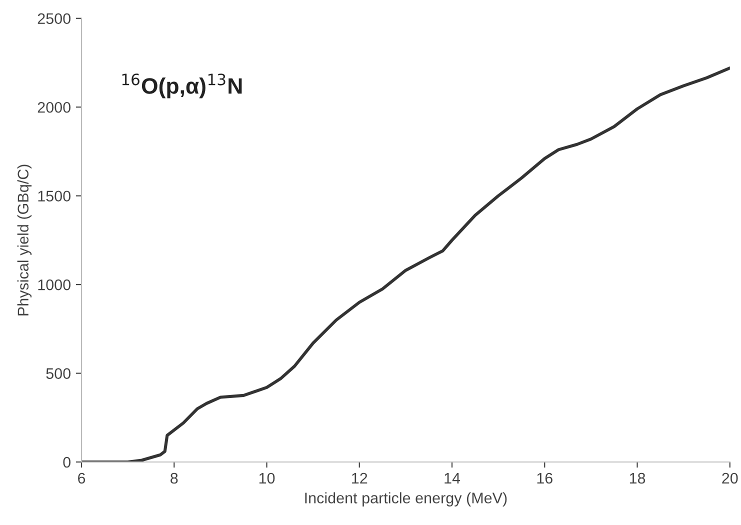 The width and height of the screenshot is (741, 525). I want to click on x-tick-label: 12, so click(360, 478).